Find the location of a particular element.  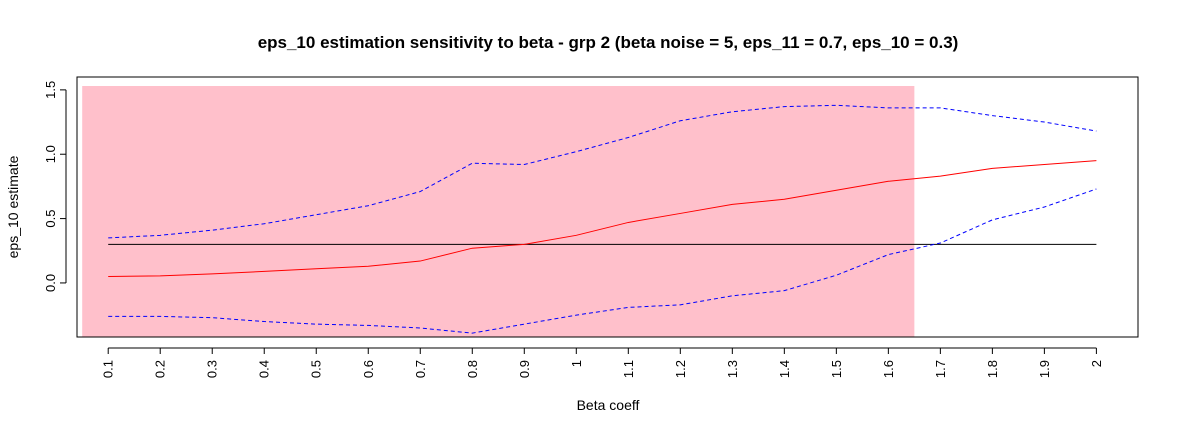

x-tick-label: 1.6 is located at coordinates (888, 369).